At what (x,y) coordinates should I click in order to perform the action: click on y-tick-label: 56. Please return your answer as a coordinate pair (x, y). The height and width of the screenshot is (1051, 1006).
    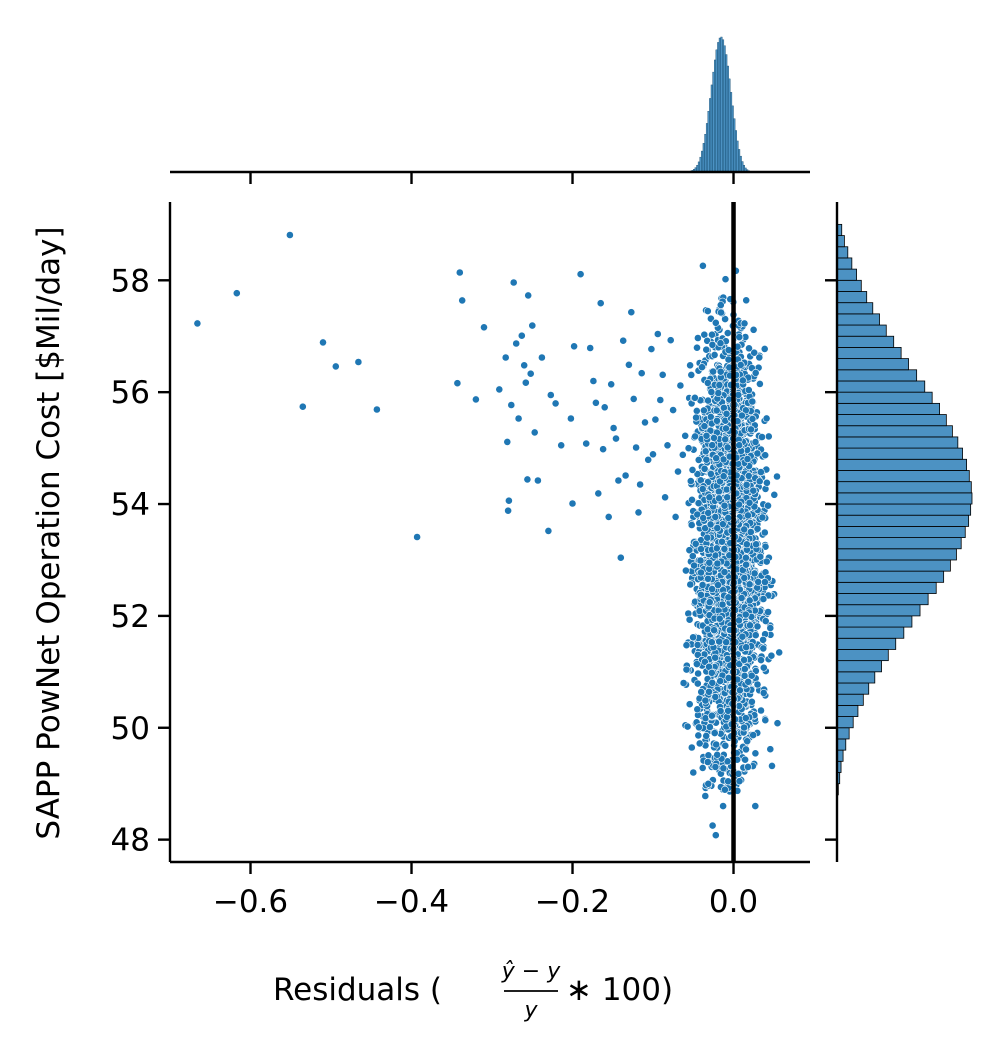
    Looking at the image, I should click on (130, 393).